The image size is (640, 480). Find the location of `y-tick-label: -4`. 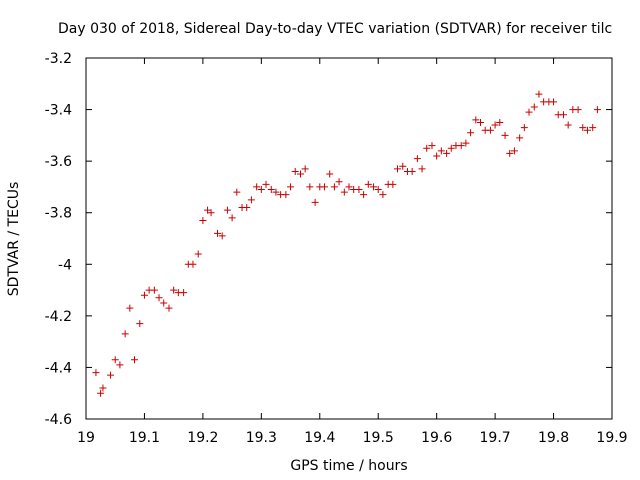

y-tick-label: -4 is located at coordinates (65, 265).